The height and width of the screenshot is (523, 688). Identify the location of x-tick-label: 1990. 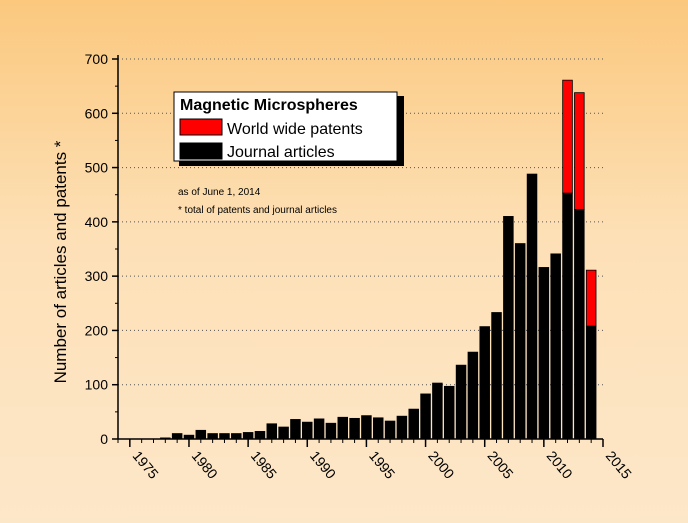
(323, 465).